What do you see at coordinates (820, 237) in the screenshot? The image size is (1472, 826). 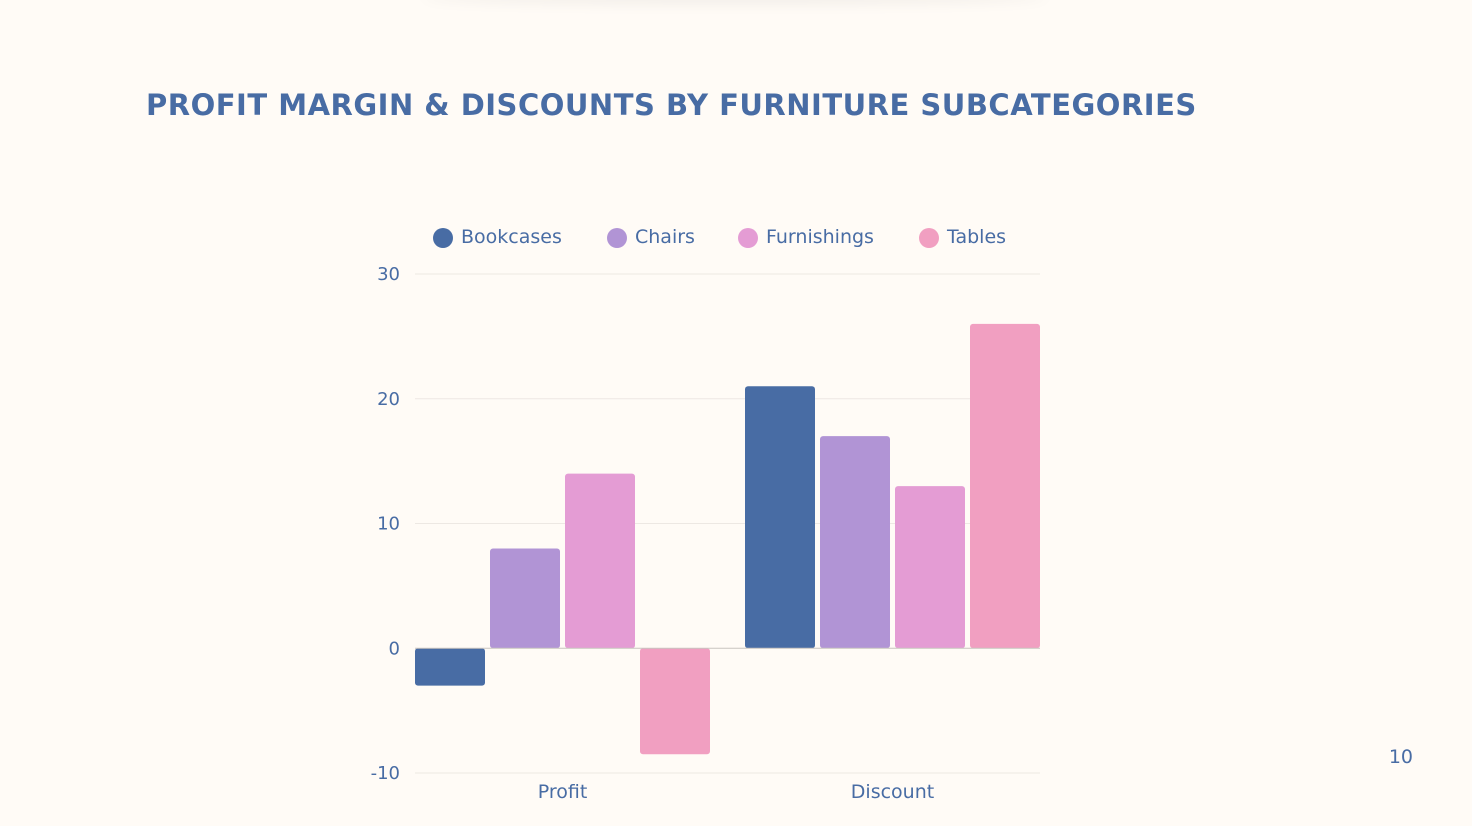 I see `legend-label-furnishings: Furnishings` at bounding box center [820, 237].